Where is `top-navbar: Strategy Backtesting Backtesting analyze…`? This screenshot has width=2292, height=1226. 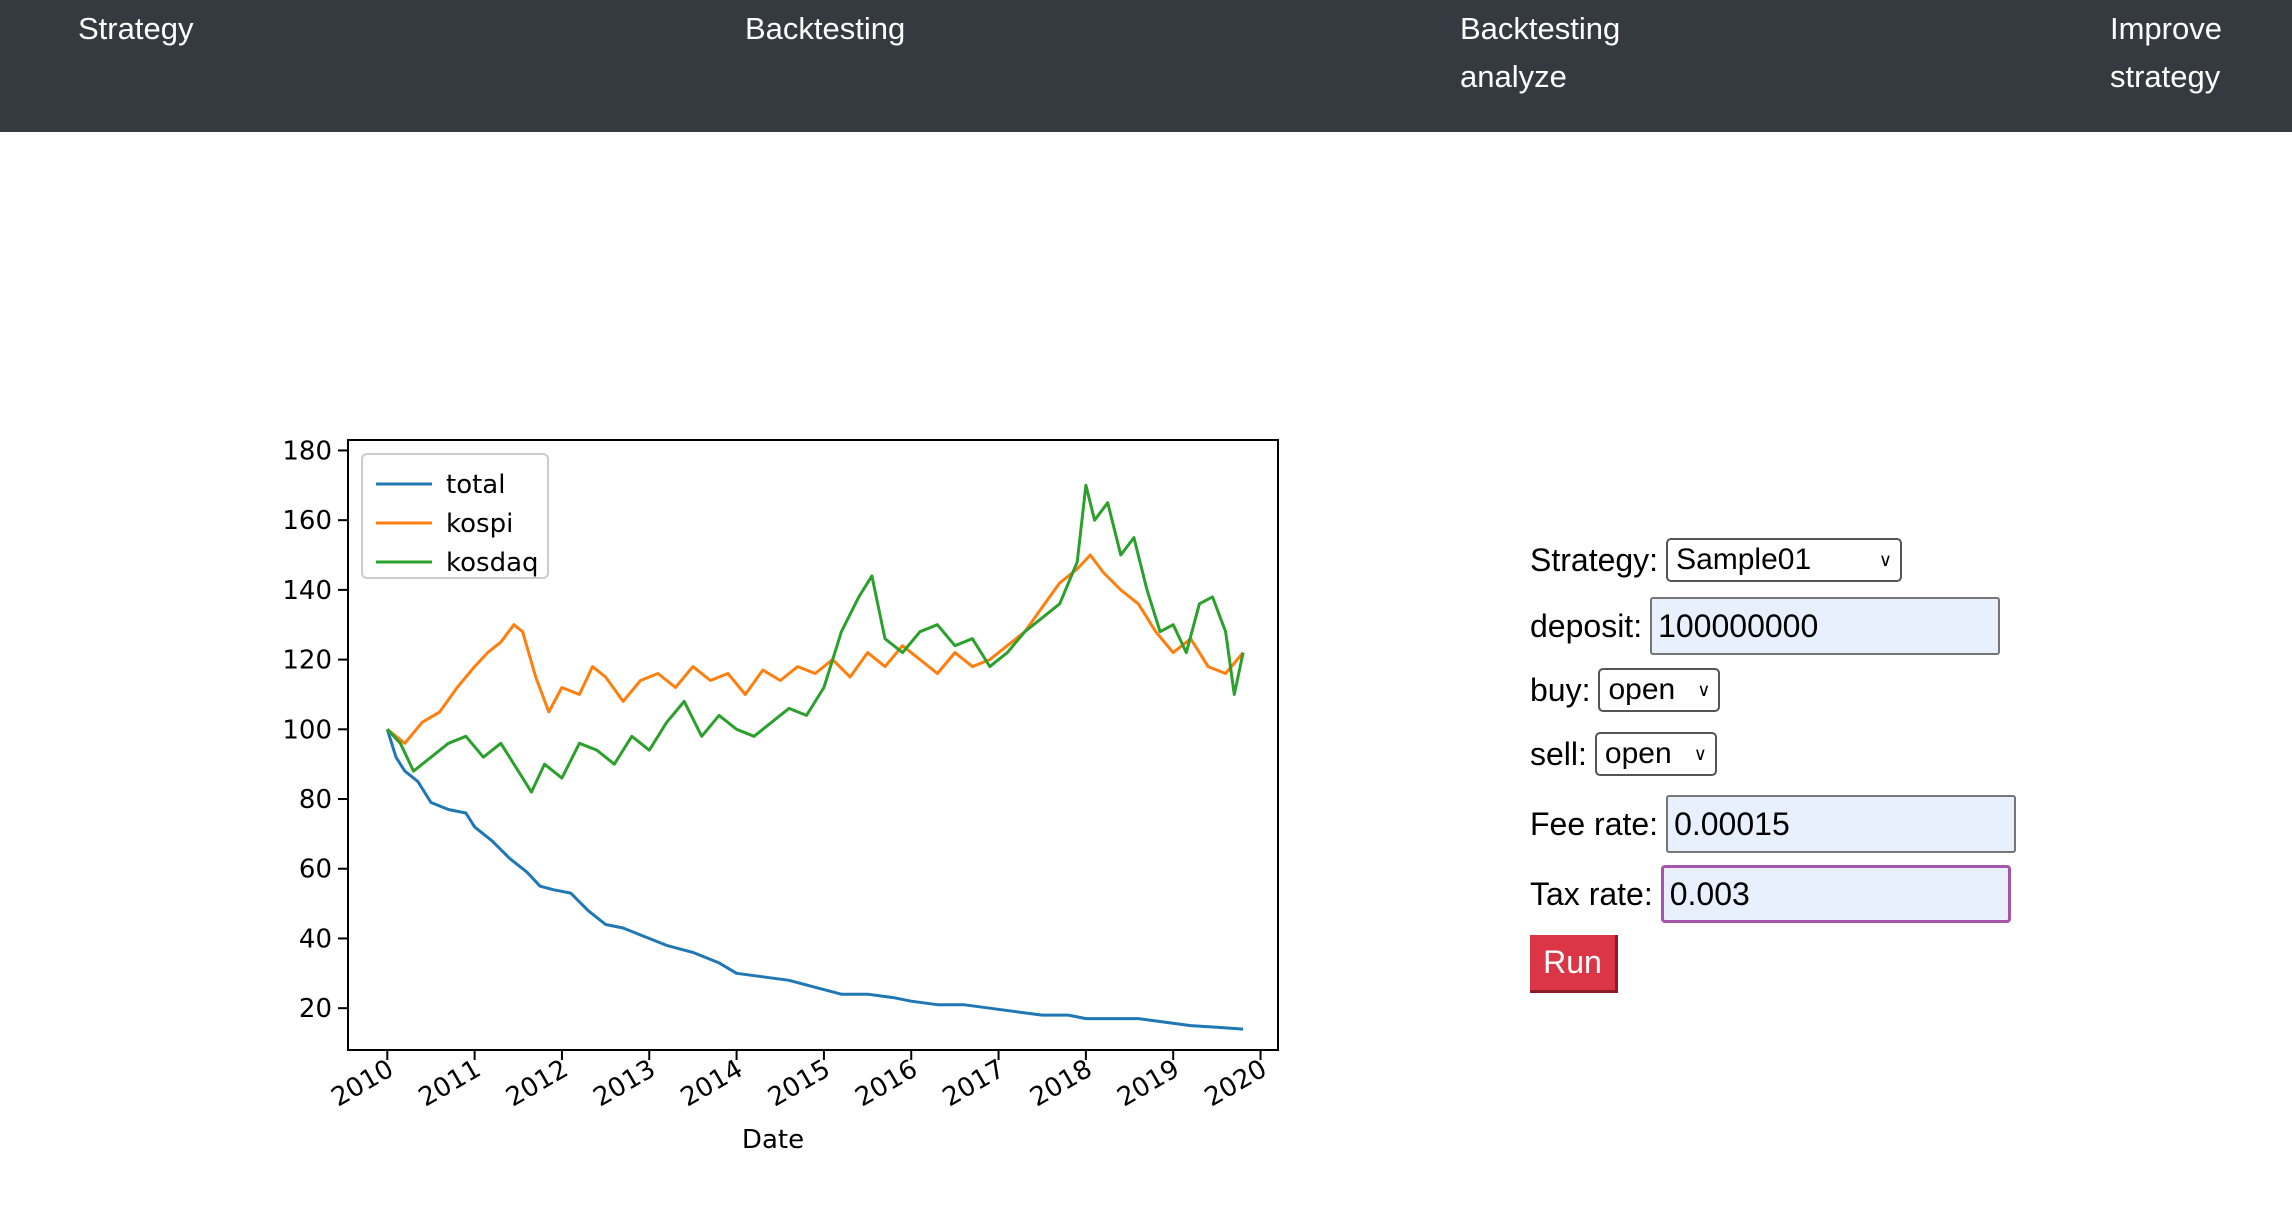
top-navbar: Strategy Backtesting Backtesting analyze… is located at coordinates (1146, 66).